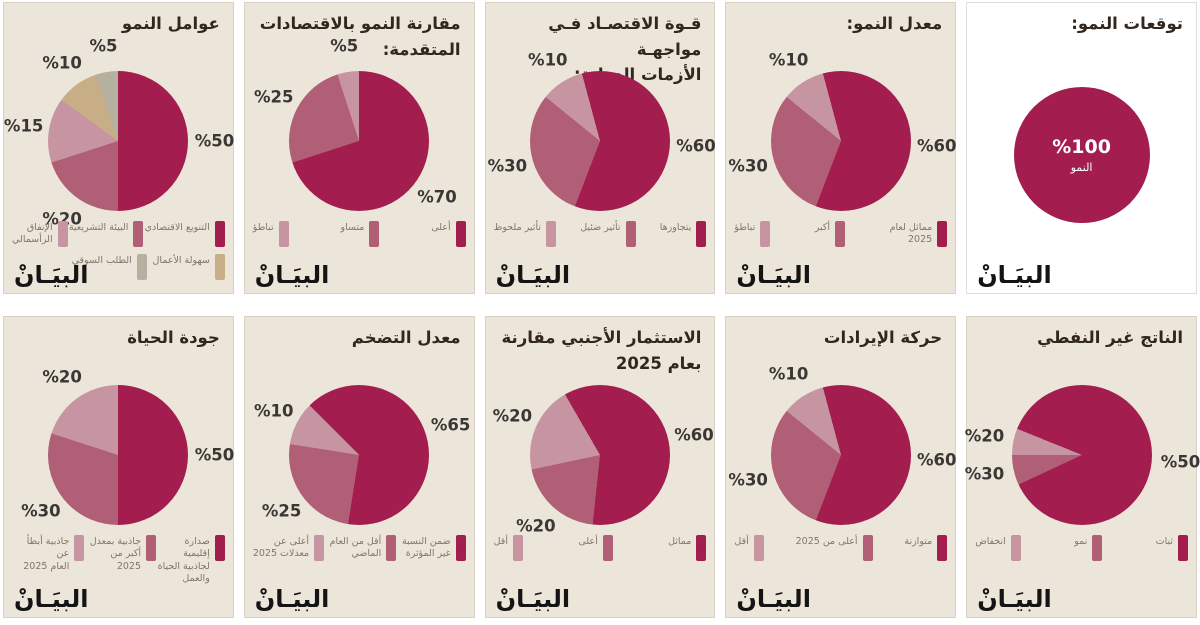  I want to click on legend-row: يتجاوزها تأثير ضئيل تأثير ملحوظ, so click(600, 234).